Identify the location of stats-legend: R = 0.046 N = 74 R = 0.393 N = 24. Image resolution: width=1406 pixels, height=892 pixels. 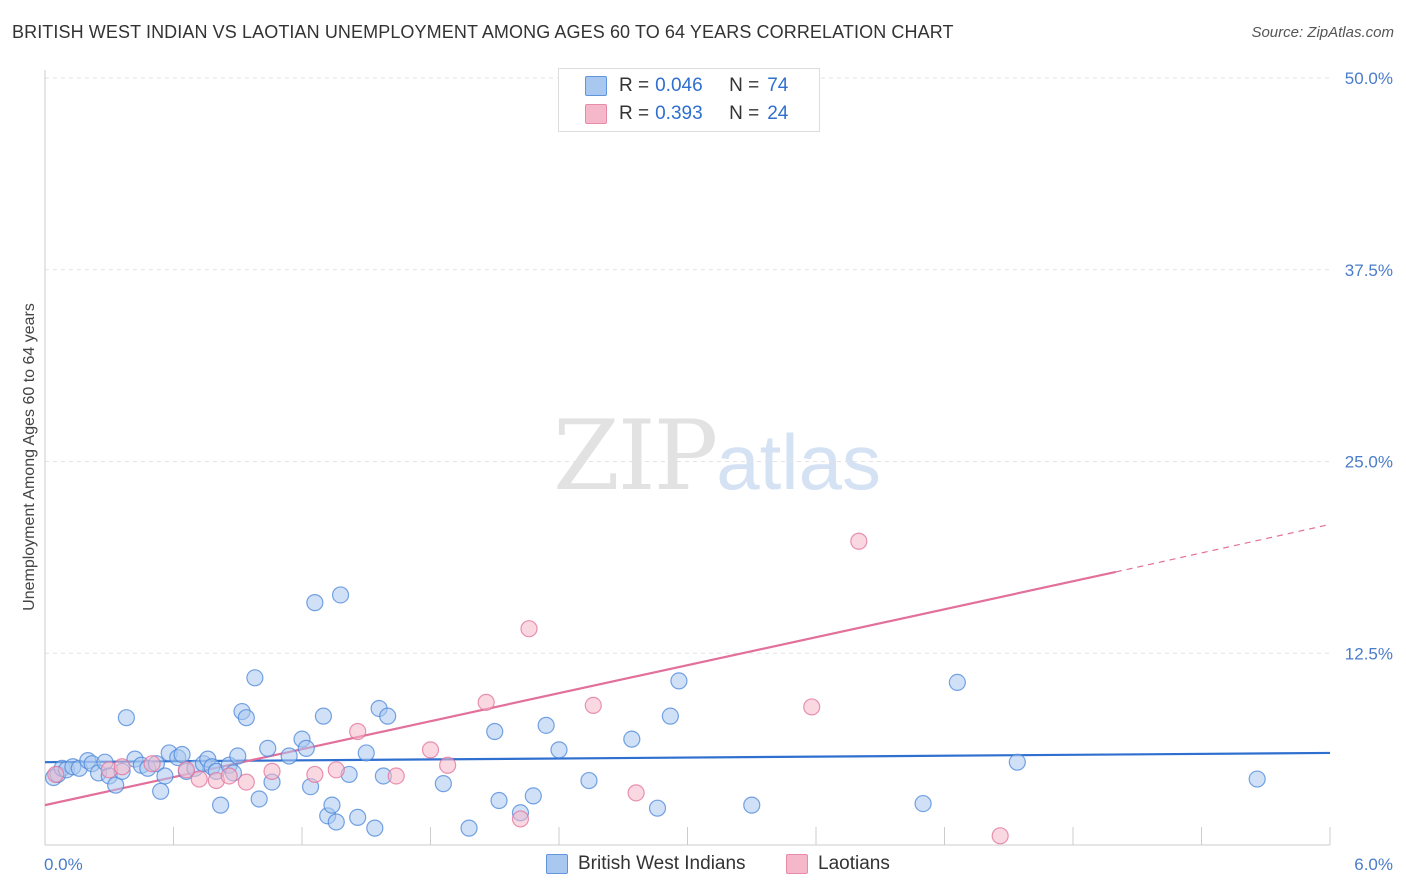
(689, 100).